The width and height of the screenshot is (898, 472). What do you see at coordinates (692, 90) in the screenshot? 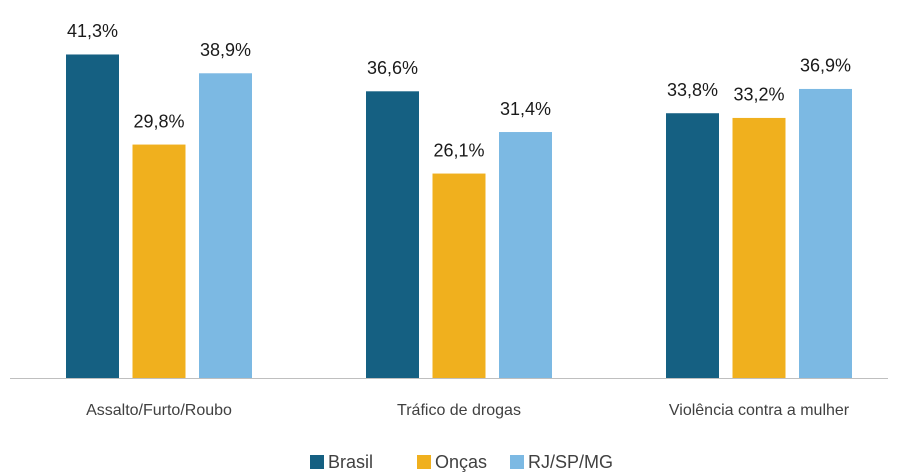
I see `data-label: 33,8%` at bounding box center [692, 90].